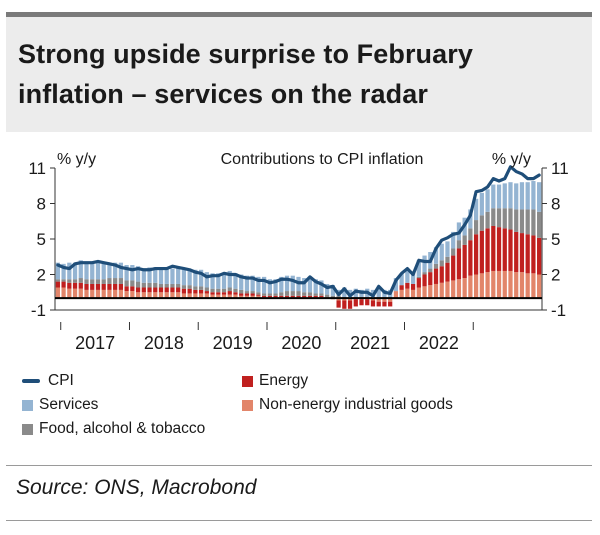 The image size is (600, 535). Describe the element at coordinates (245, 54) in the screenshot. I see `title-line-1: Strong upside surprise to February` at that location.